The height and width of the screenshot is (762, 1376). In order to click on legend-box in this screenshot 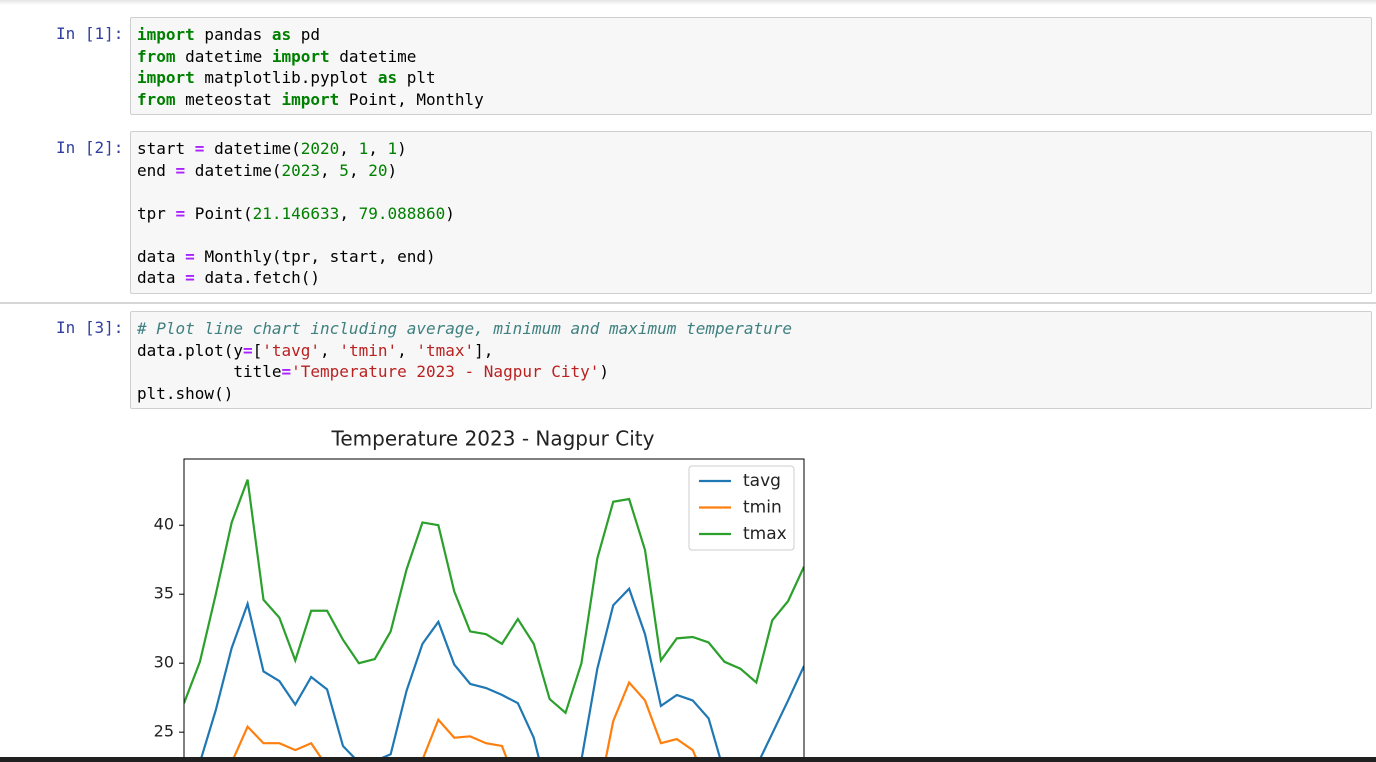, I will do `click(741, 508)`.